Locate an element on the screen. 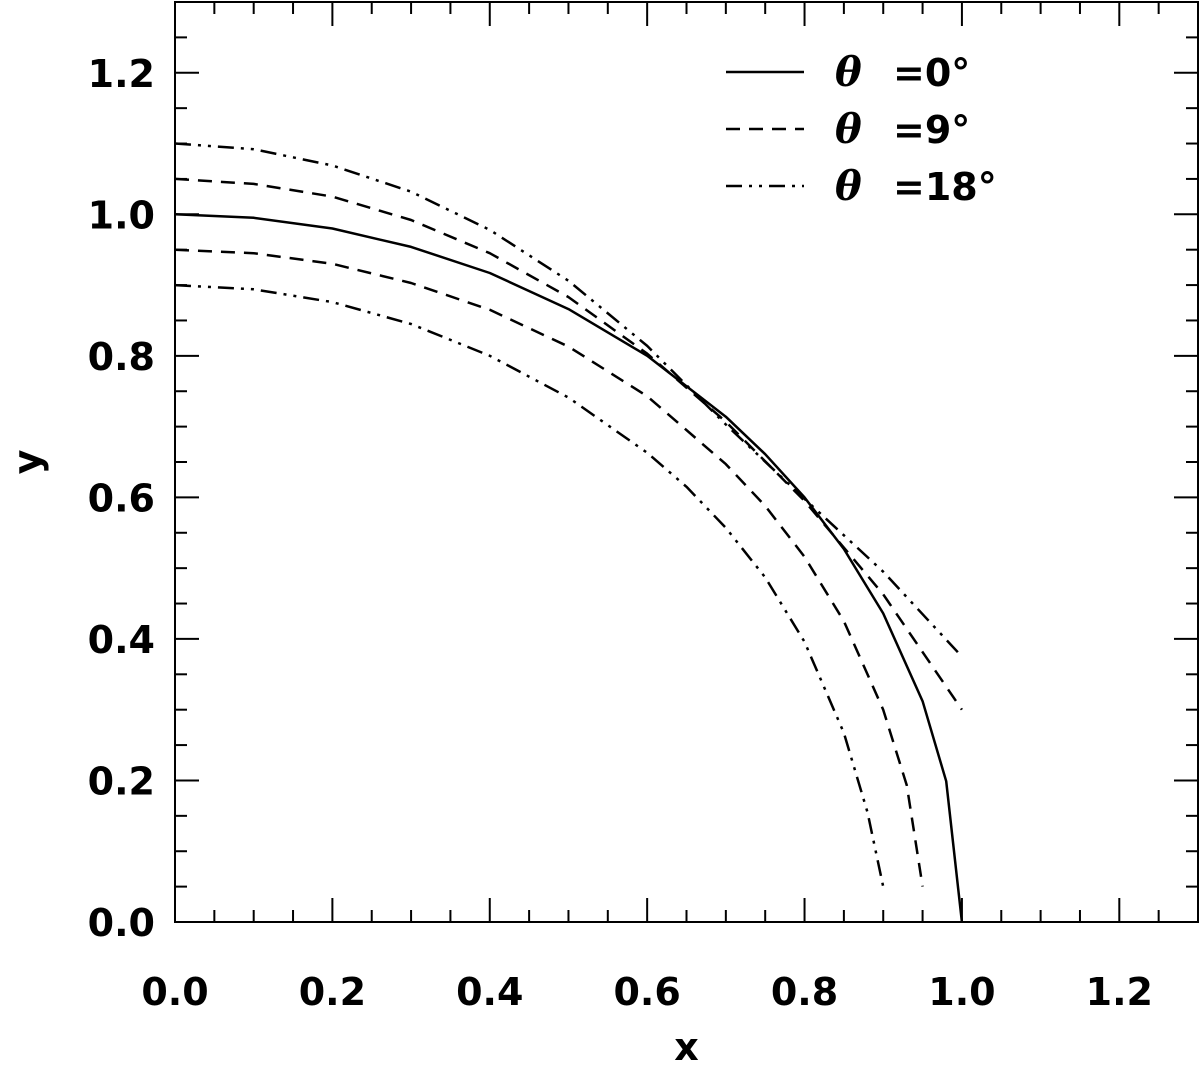 Image resolution: width=1200 pixels, height=1069 pixels. y-tick-labels: 0.0 0.2 0.4 0.6 0.8 1.0 1.2 is located at coordinates (121, 498).